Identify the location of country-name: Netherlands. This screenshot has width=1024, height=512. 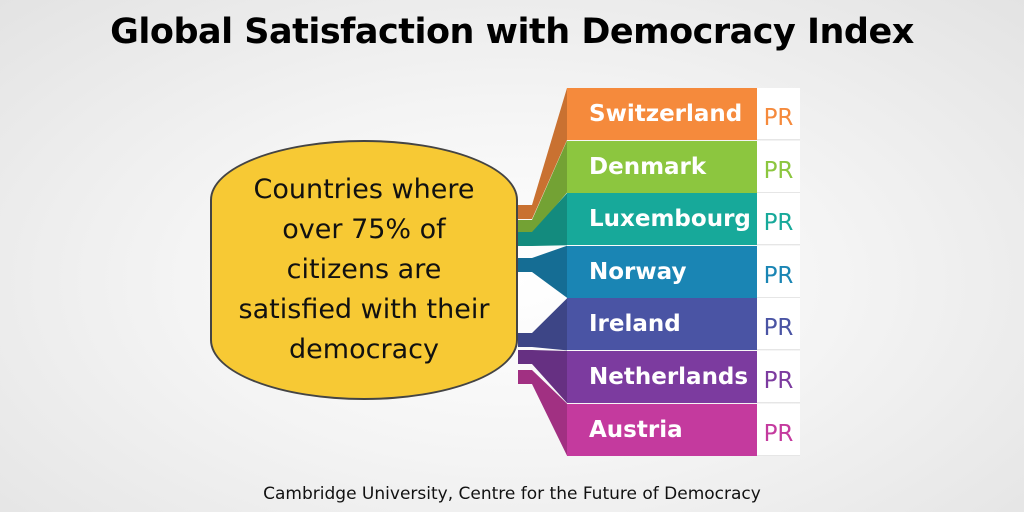
(669, 377).